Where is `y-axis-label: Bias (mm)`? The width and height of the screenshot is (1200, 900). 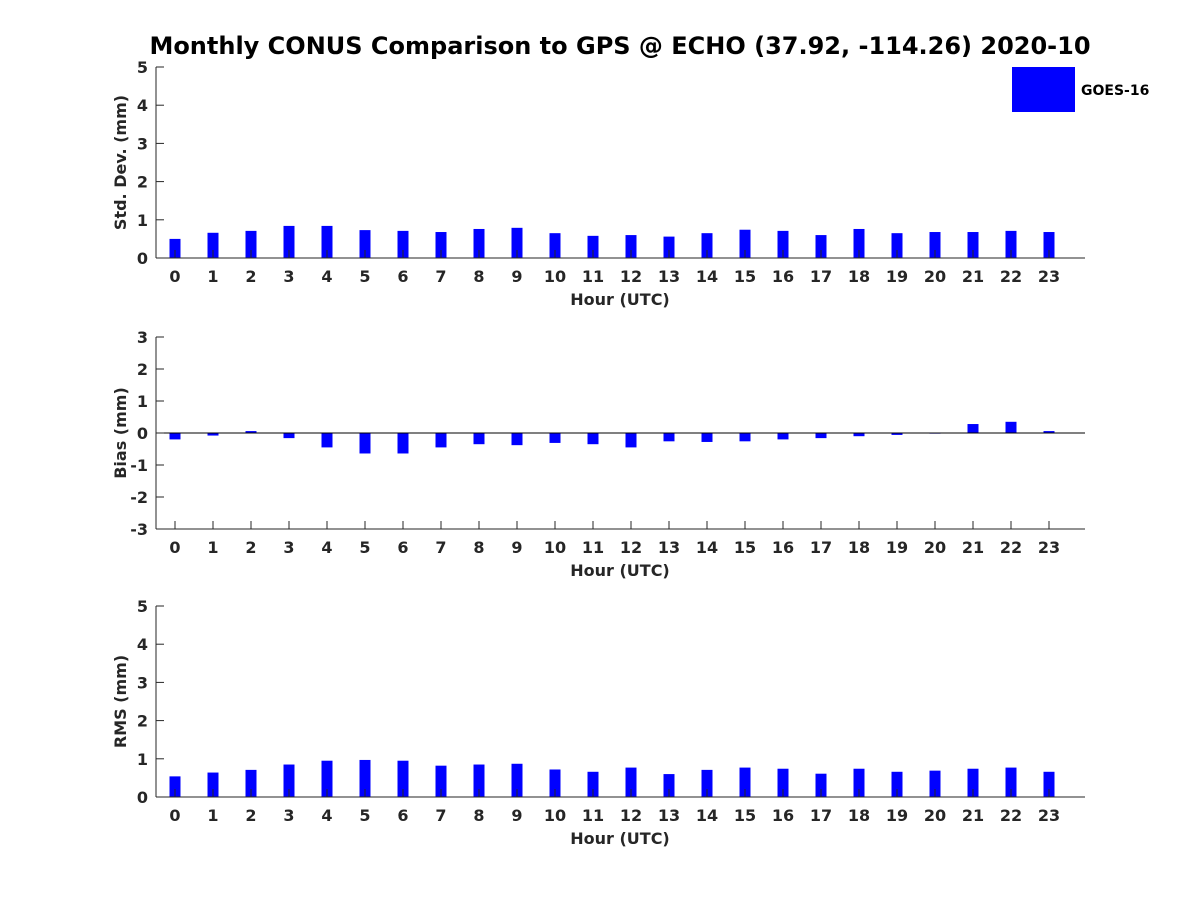 y-axis-label: Bias (mm) is located at coordinates (120, 433).